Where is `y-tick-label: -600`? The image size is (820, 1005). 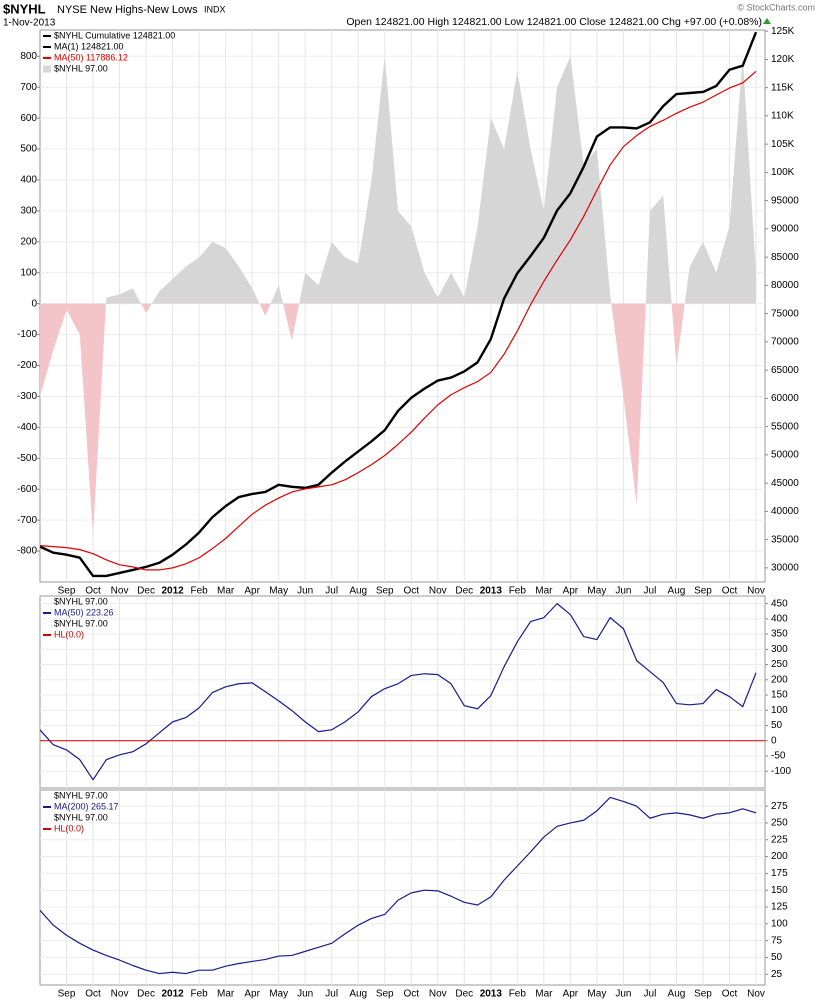 y-tick-label: -600 is located at coordinates (27, 489).